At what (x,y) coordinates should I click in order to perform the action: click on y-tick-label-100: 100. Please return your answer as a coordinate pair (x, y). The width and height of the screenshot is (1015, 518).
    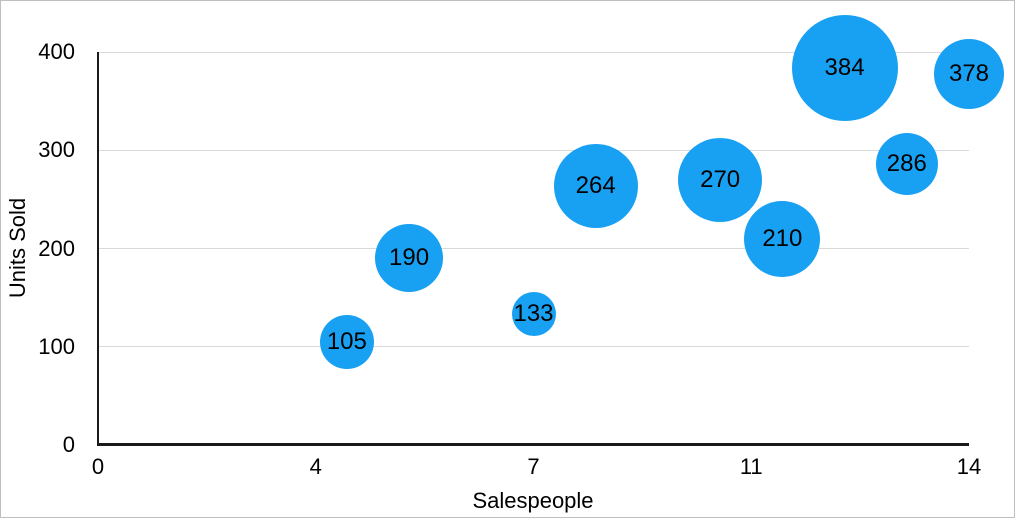
    Looking at the image, I should click on (56, 346).